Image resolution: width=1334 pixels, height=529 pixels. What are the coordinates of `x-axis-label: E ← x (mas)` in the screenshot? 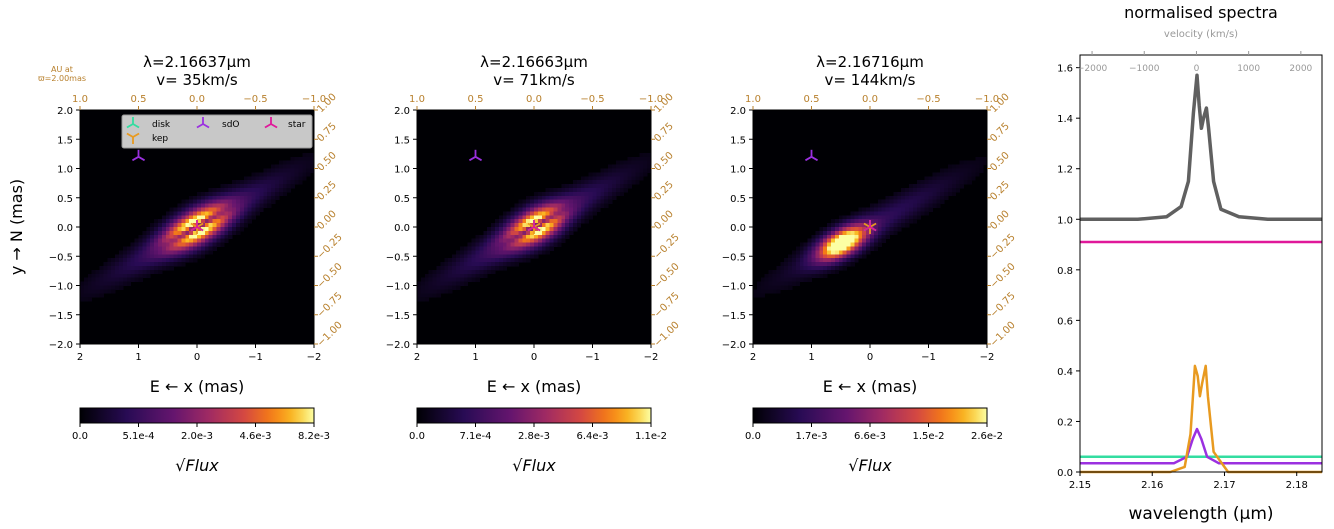 It's located at (534, 386).